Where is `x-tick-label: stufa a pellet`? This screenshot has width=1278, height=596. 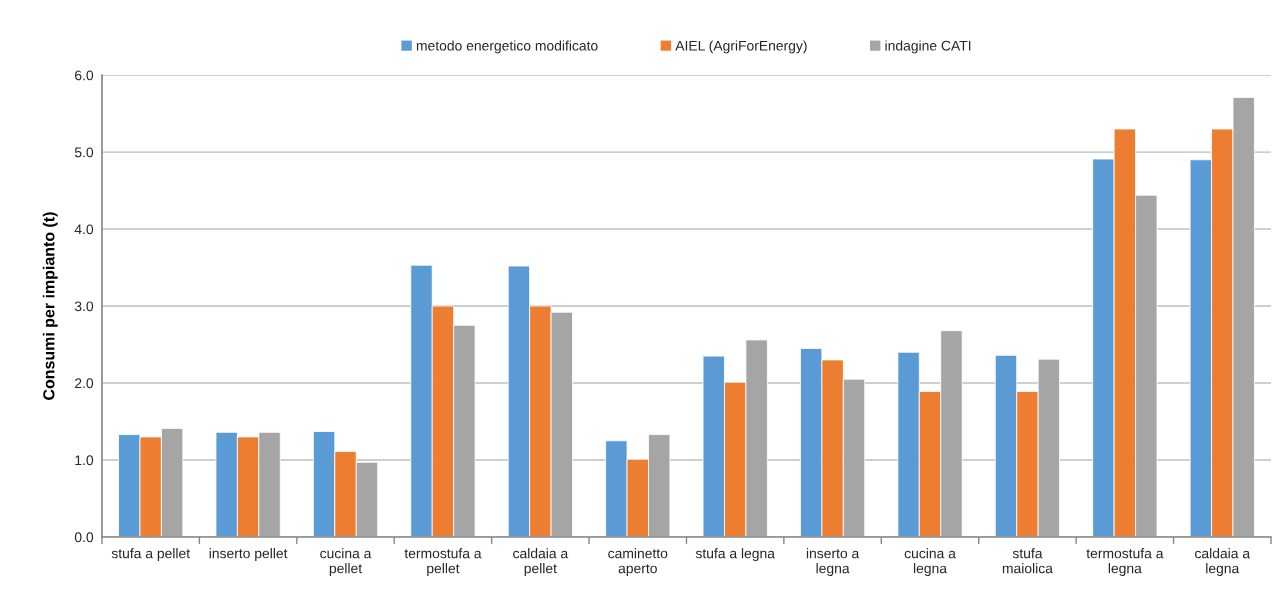
x-tick-label: stufa a pellet is located at coordinates (150, 555).